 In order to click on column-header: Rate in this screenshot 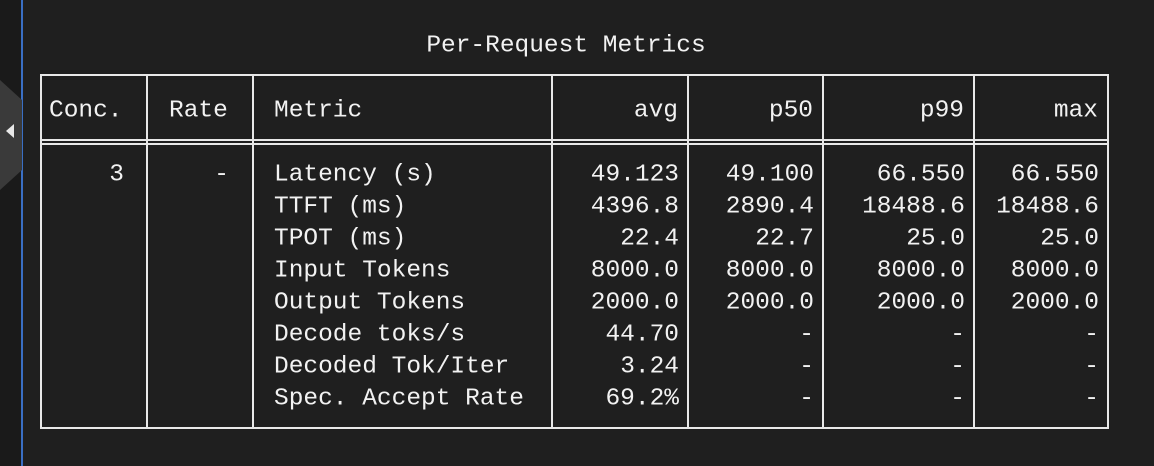, I will do `click(198, 110)`.